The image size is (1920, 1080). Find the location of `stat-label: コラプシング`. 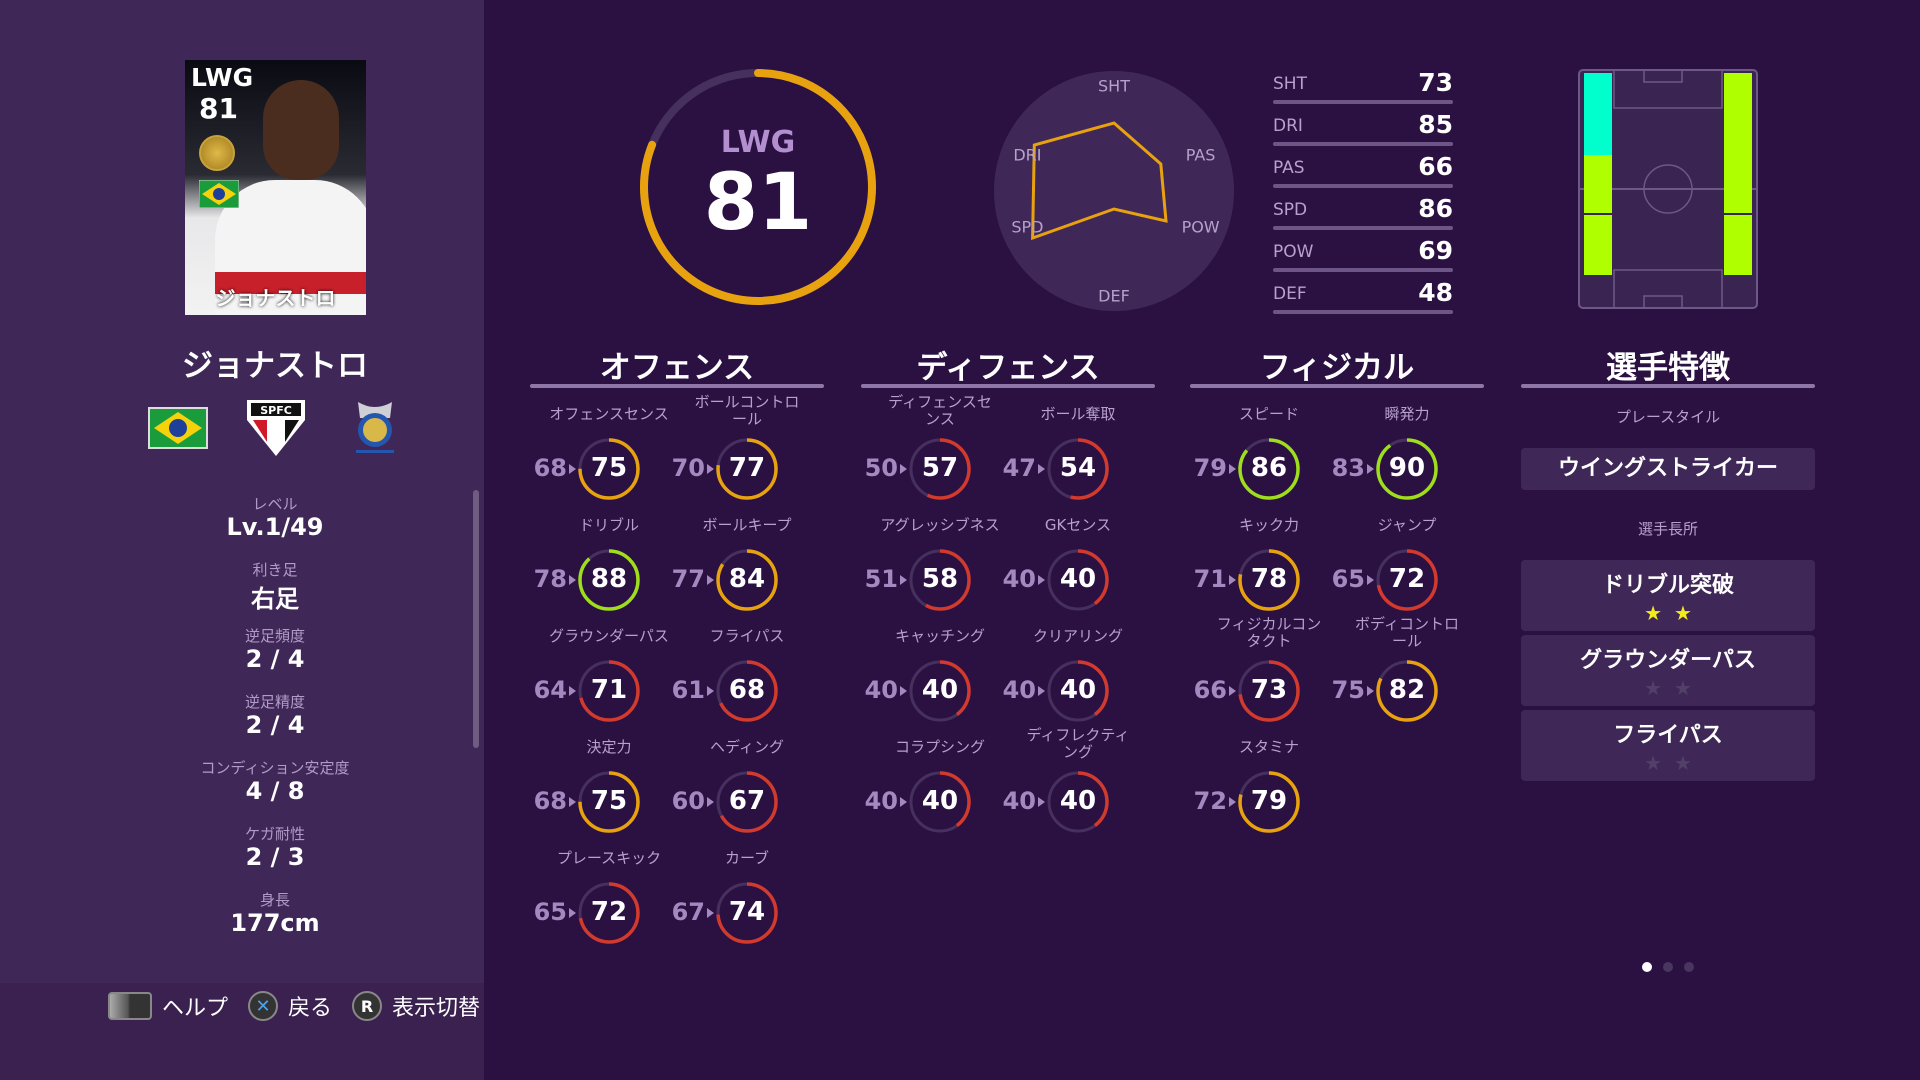

stat-label: コラプシング is located at coordinates (939, 747).